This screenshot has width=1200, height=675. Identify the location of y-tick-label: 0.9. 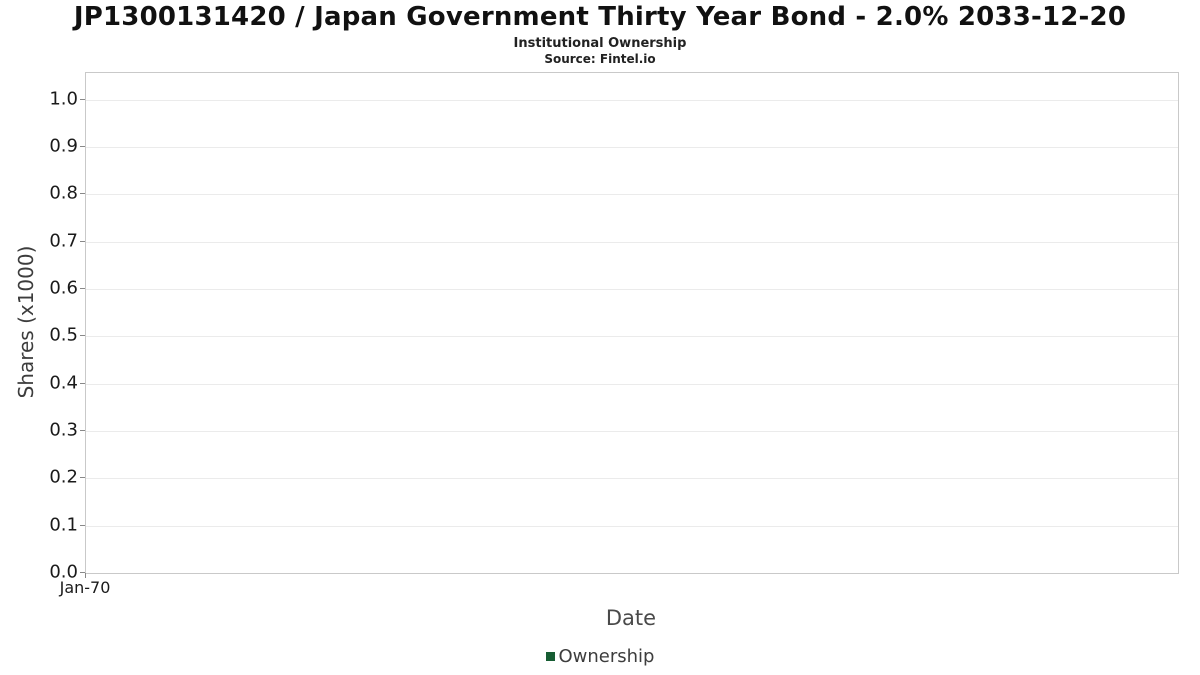
(63, 146).